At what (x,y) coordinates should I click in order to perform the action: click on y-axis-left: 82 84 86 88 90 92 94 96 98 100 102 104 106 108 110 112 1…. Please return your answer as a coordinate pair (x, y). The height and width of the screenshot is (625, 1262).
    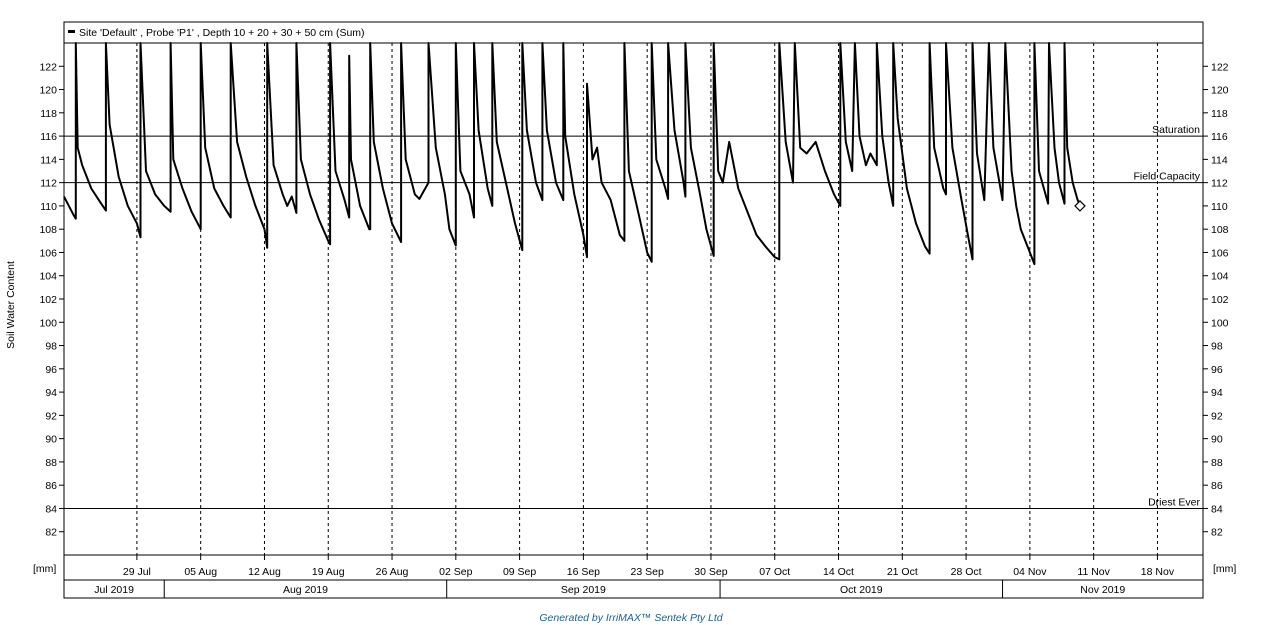
    Looking at the image, I should click on (51, 300).